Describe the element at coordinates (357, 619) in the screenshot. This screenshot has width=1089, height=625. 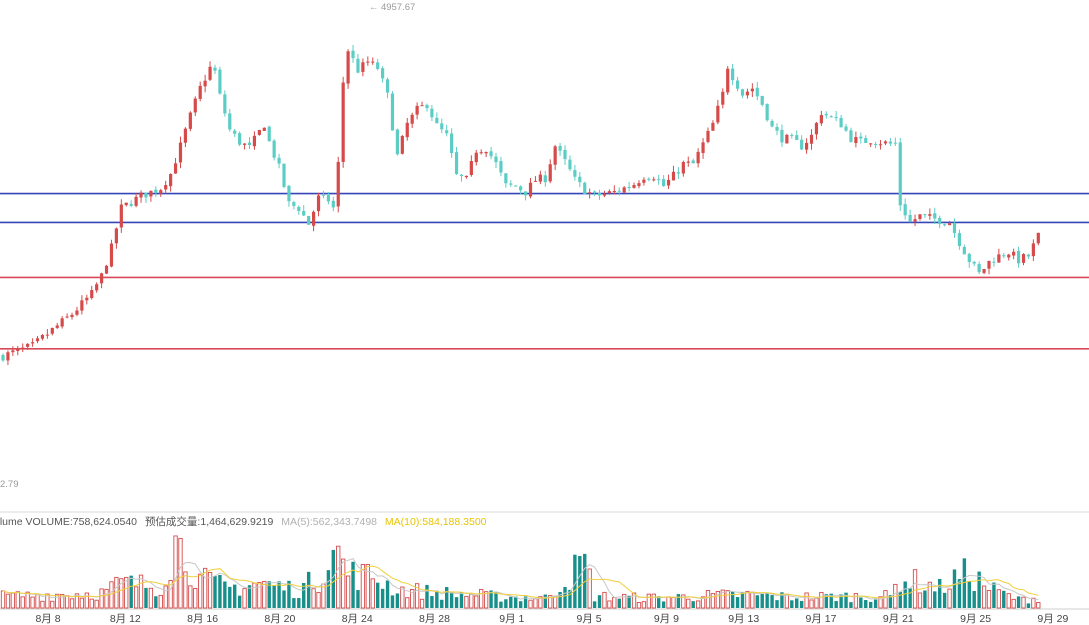
I see `x-tick-label: 8月 24` at that location.